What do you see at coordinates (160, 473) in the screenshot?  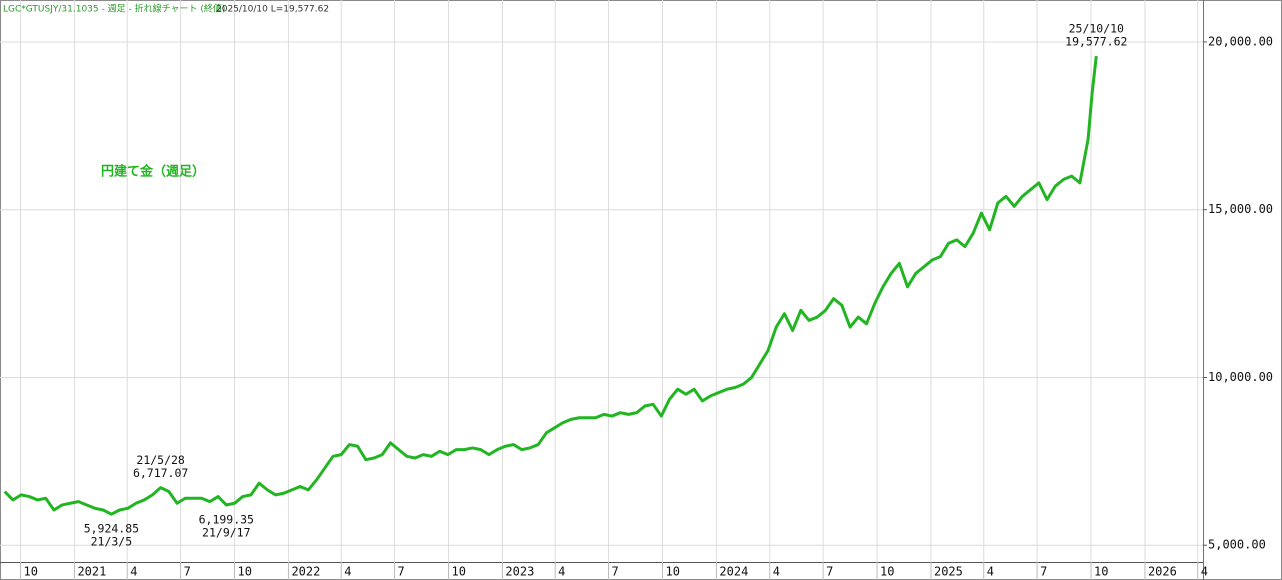 I see `annotation-value: 6,717.07` at bounding box center [160, 473].